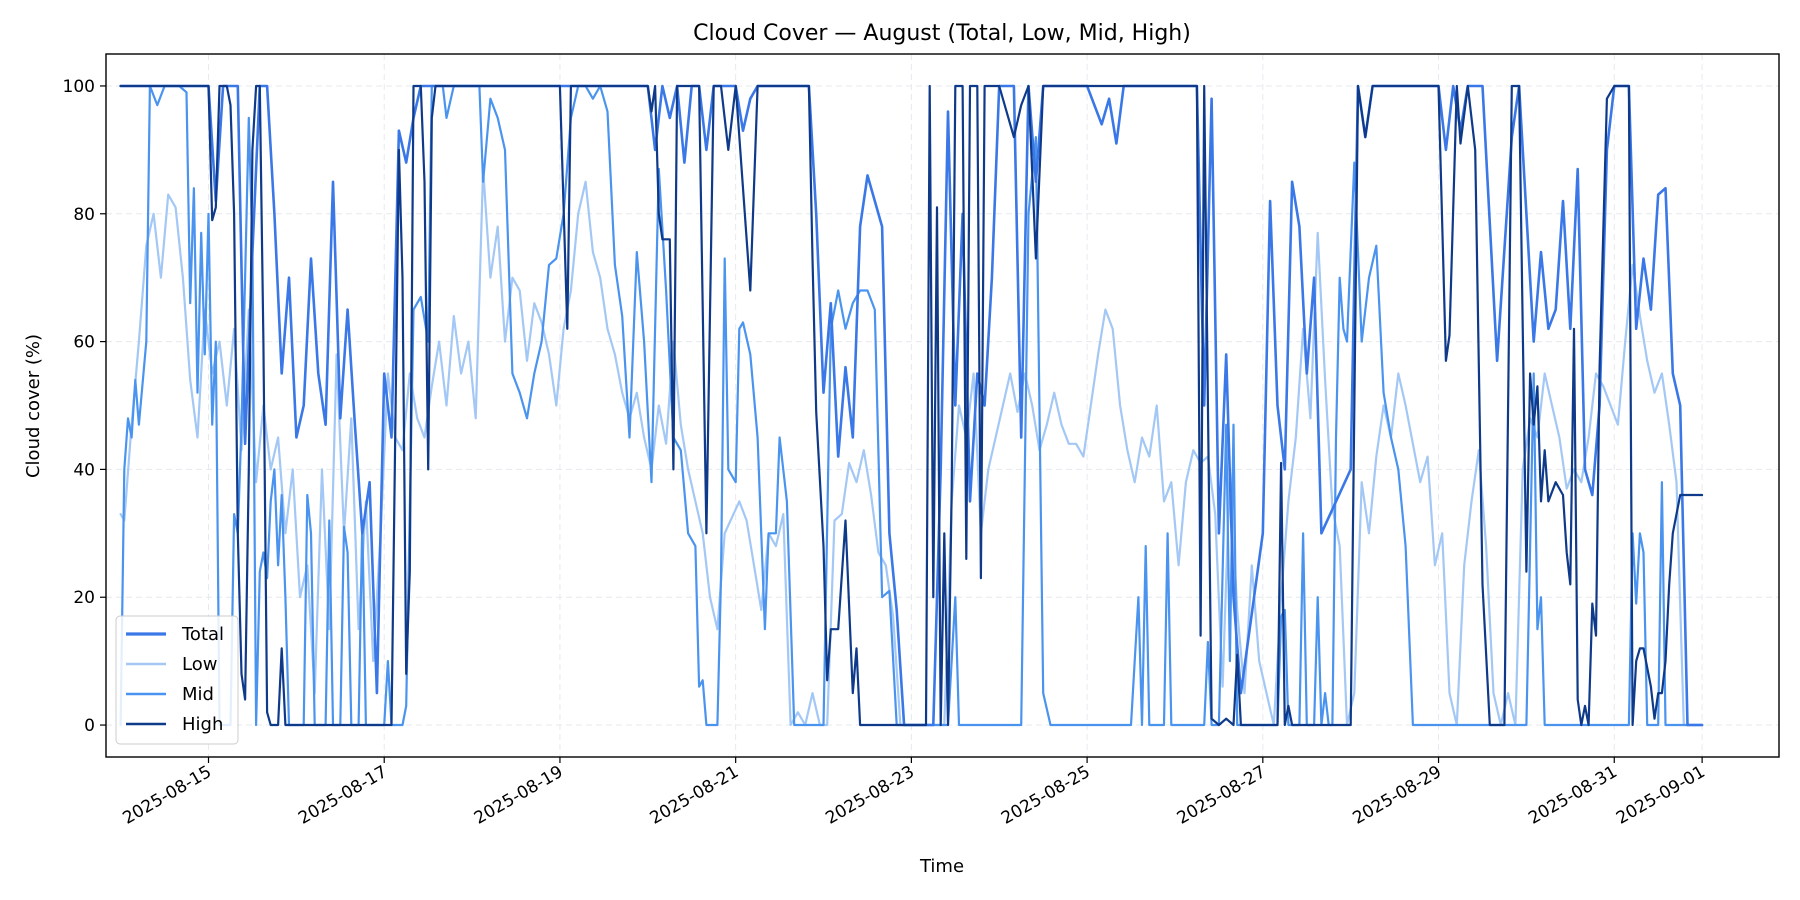 The height and width of the screenshot is (900, 1800). Describe the element at coordinates (202, 724) in the screenshot. I see `legend-label-high: High` at that location.